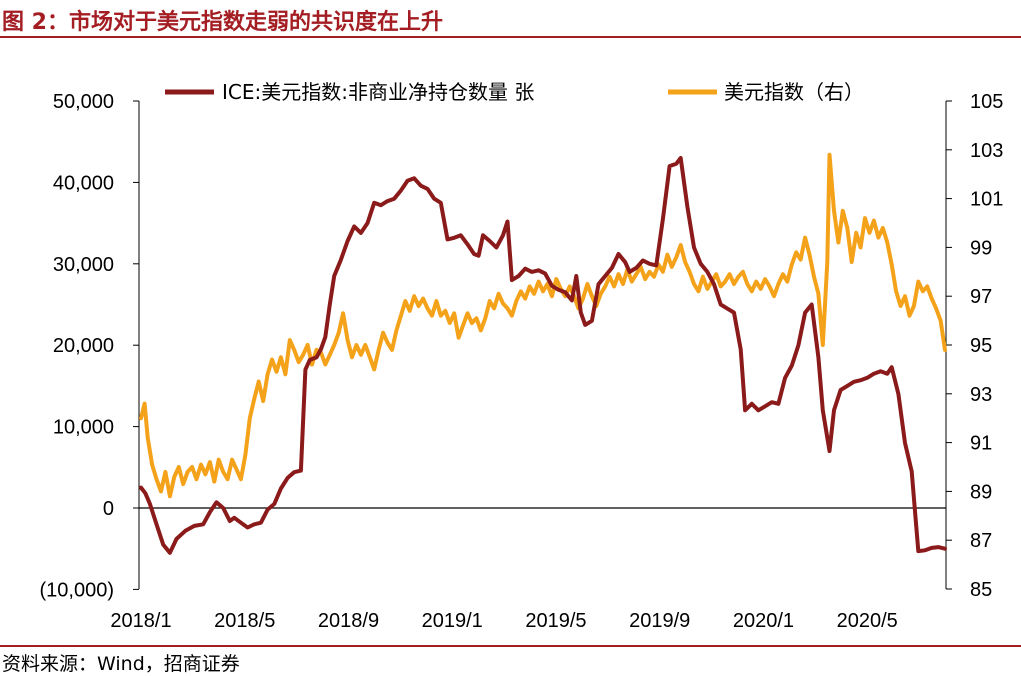 Image resolution: width=1021 pixels, height=676 pixels. What do you see at coordinates (510, 37) in the screenshot?
I see `title-divider` at bounding box center [510, 37].